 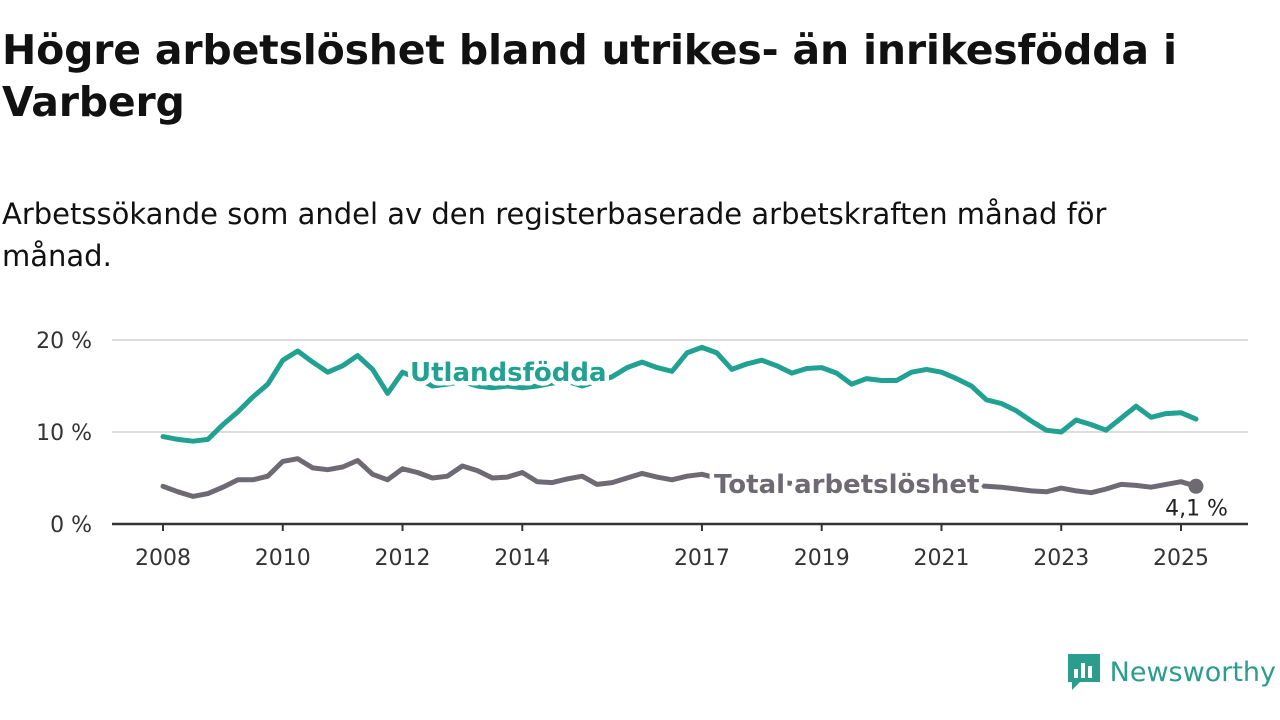 I want to click on x-tick-label: 2017, so click(x=702, y=558).